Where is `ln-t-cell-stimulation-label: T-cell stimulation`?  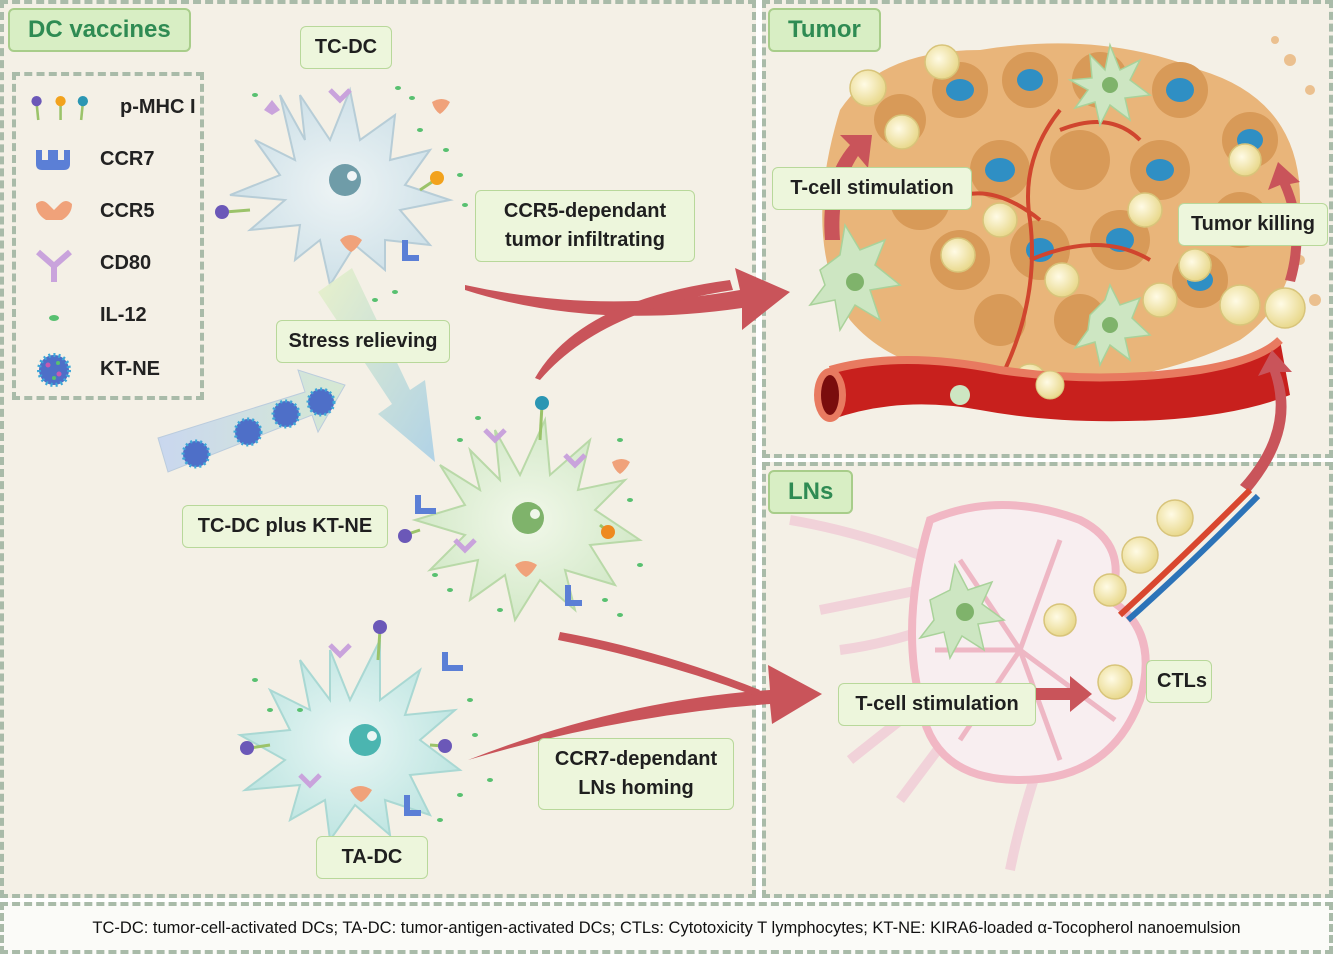 ln-t-cell-stimulation-label: T-cell stimulation is located at coordinates (937, 704).